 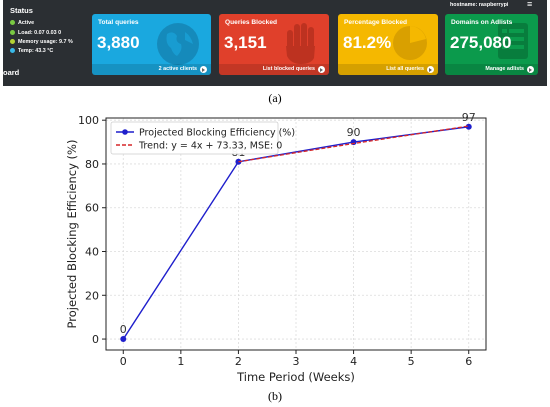 I want to click on panel-b-label: (b), so click(x=275, y=396).